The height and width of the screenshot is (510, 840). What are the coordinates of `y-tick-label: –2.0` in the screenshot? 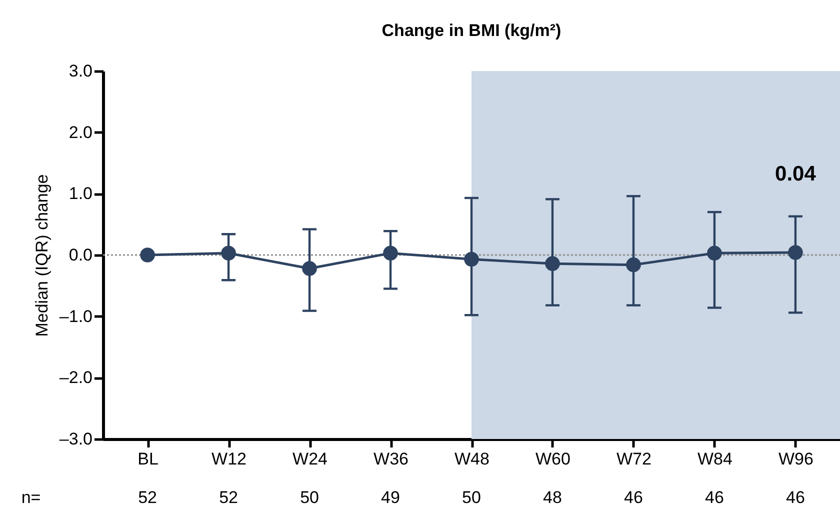 It's located at (75, 378).